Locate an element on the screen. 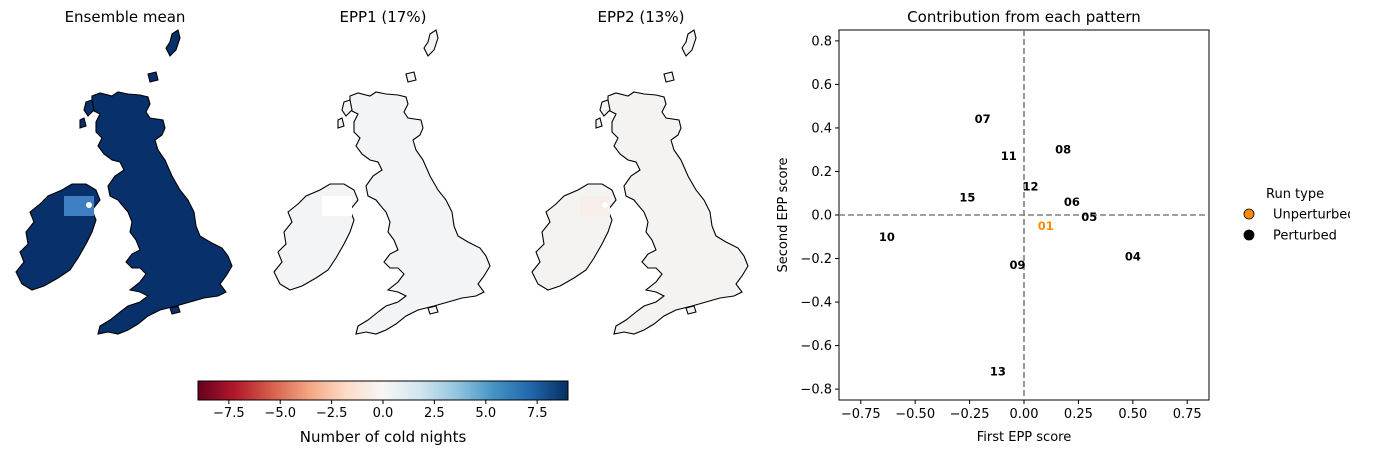 Image resolution: width=1376 pixels, height=454 pixels. point-label-07: 07 is located at coordinates (983, 119).